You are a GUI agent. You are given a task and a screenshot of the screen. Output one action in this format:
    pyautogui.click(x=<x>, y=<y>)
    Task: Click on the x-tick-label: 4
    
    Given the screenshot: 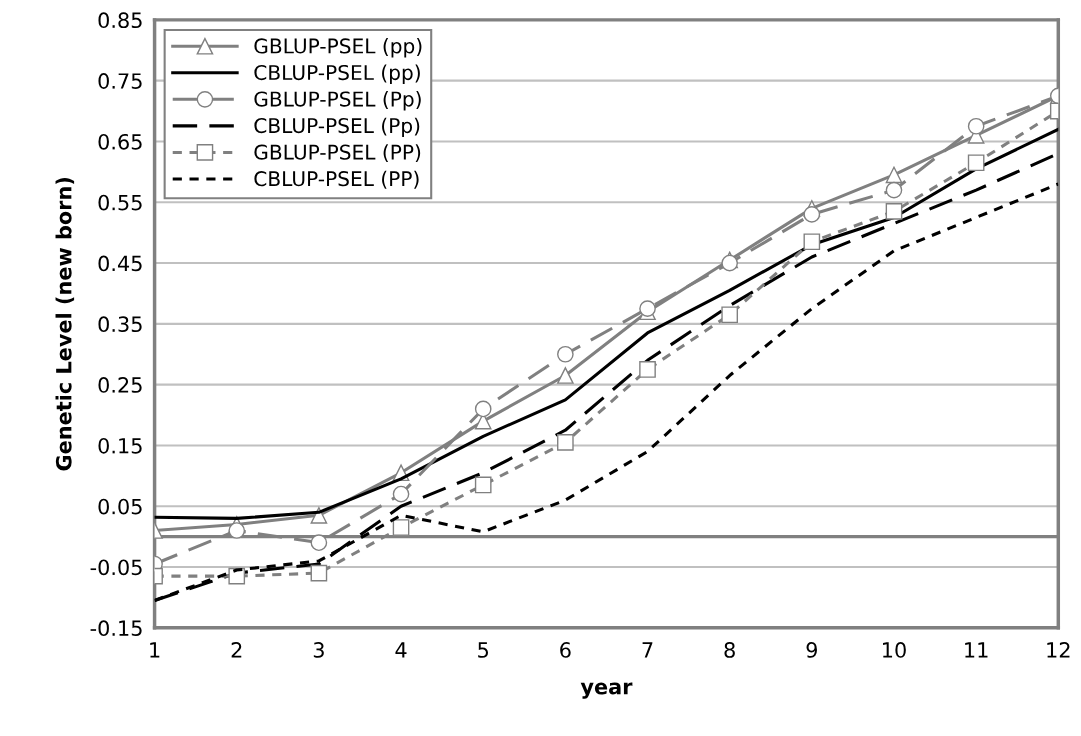 What is the action you would take?
    pyautogui.click(x=401, y=650)
    